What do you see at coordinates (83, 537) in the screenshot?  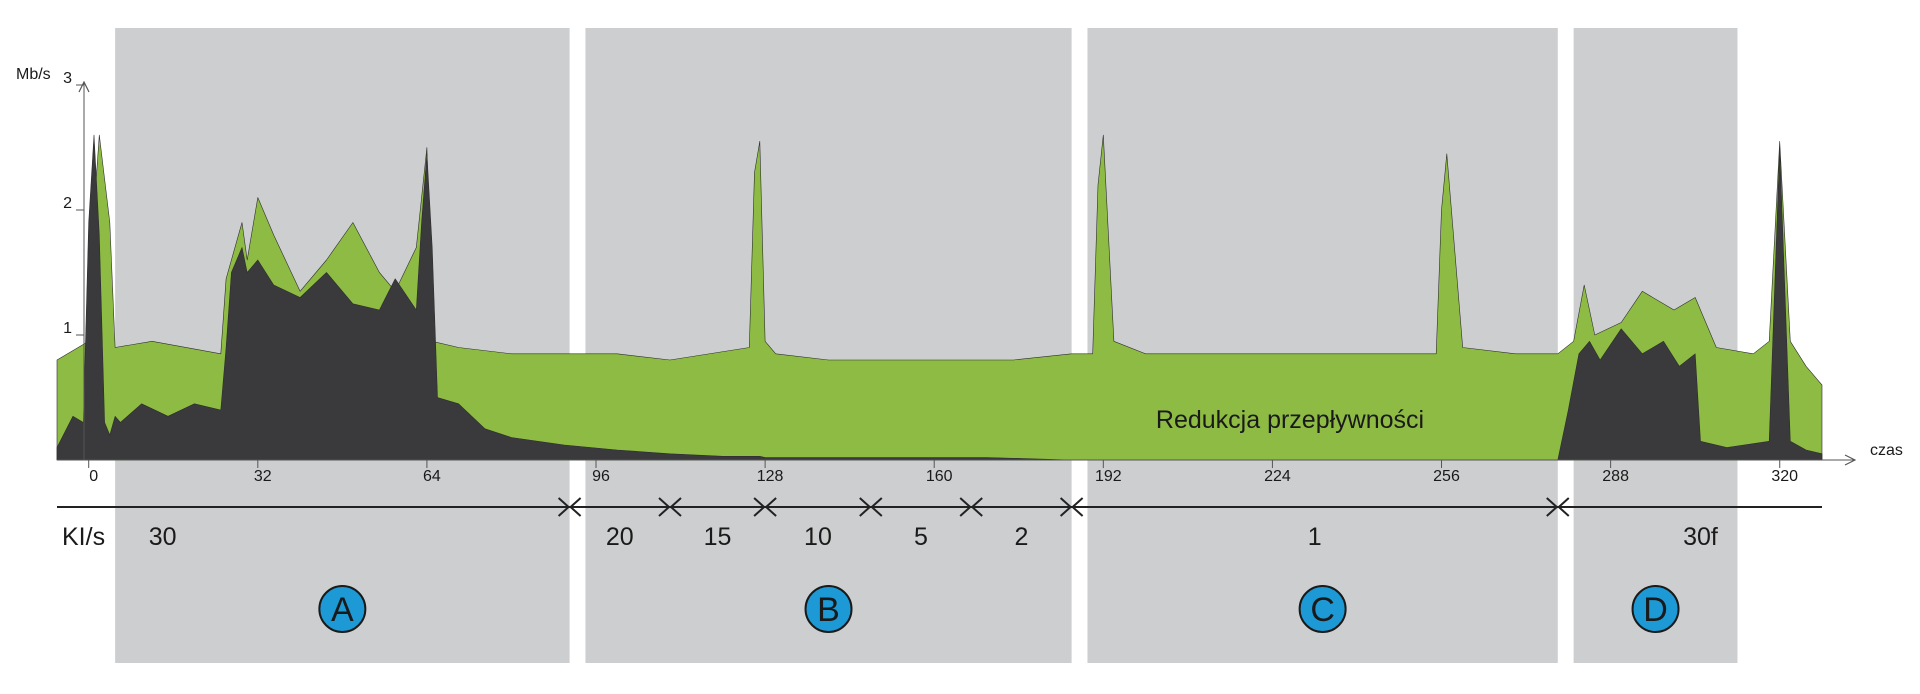 I see `rate-label: KI/s` at bounding box center [83, 537].